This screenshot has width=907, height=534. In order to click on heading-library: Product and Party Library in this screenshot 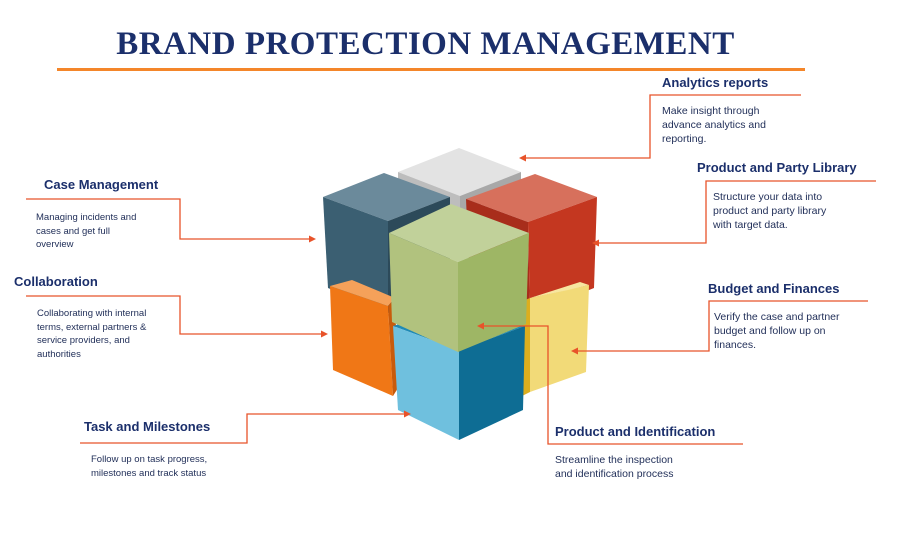, I will do `click(777, 167)`.